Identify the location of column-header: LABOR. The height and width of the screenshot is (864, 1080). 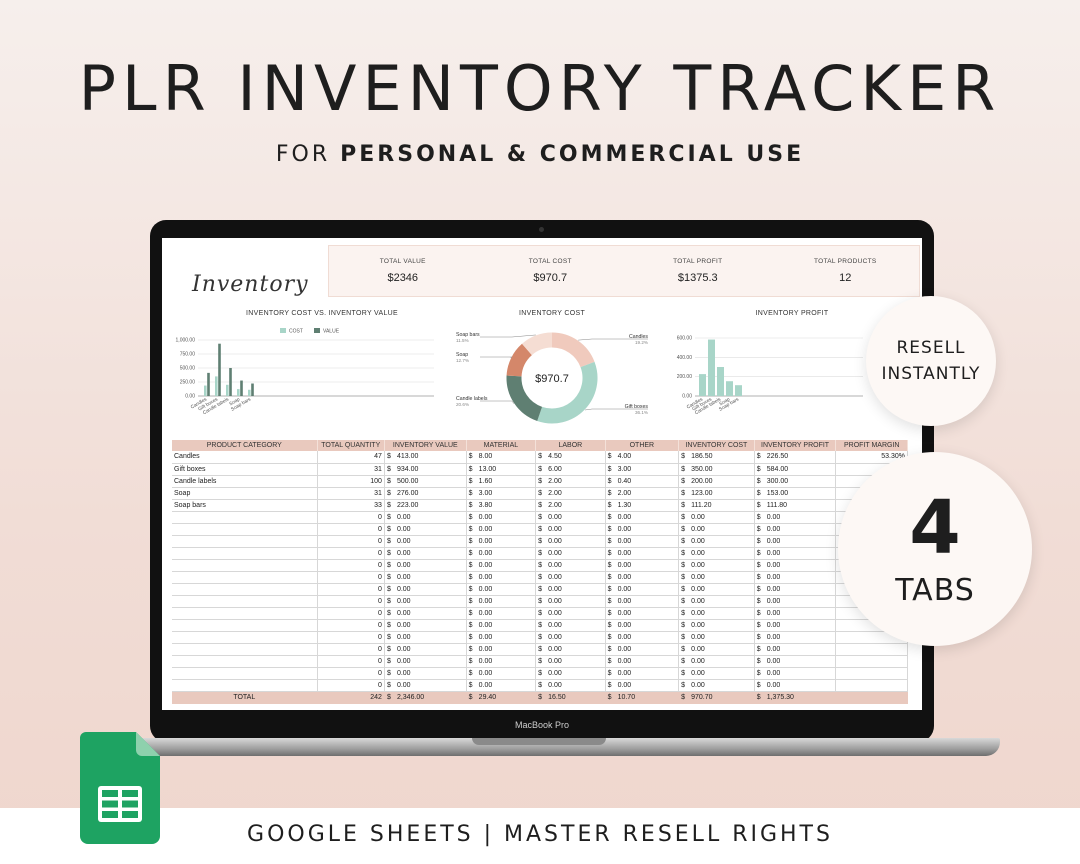
(570, 445).